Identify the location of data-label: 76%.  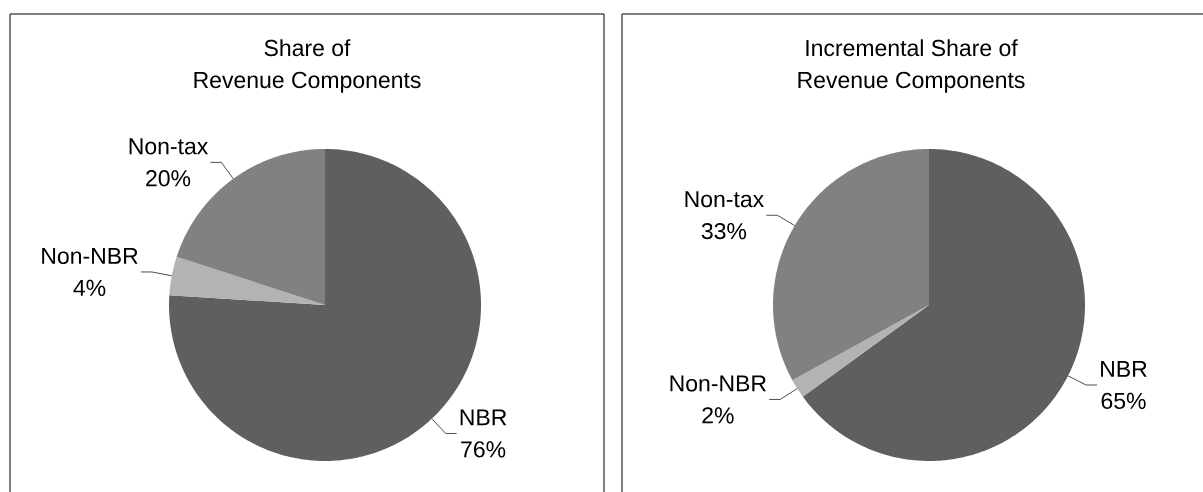
(483, 449).